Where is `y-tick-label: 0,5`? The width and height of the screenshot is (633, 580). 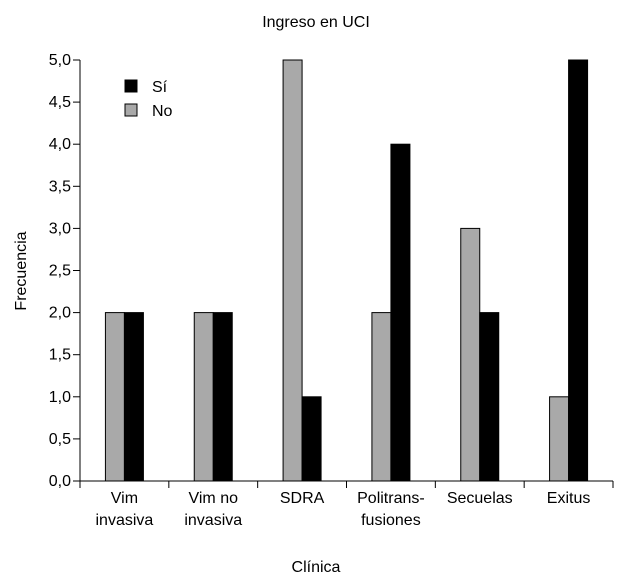
y-tick-label: 0,5 is located at coordinates (60, 439).